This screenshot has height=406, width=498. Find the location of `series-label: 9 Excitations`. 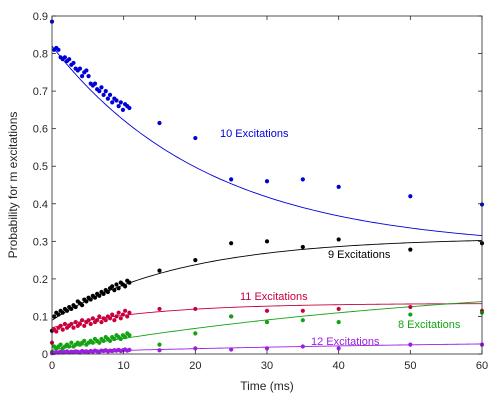

series-label: 9 Excitations is located at coordinates (359, 255).